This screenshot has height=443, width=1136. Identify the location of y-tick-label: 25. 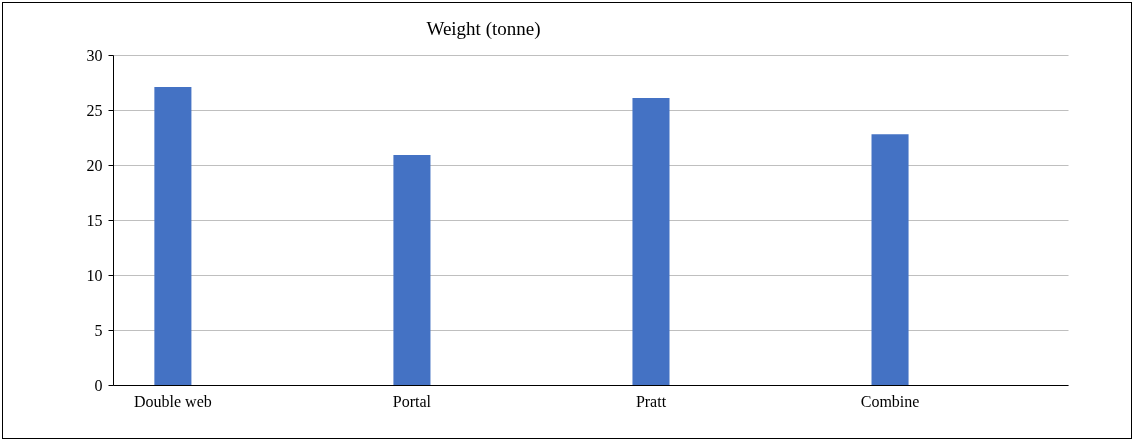
(94, 110).